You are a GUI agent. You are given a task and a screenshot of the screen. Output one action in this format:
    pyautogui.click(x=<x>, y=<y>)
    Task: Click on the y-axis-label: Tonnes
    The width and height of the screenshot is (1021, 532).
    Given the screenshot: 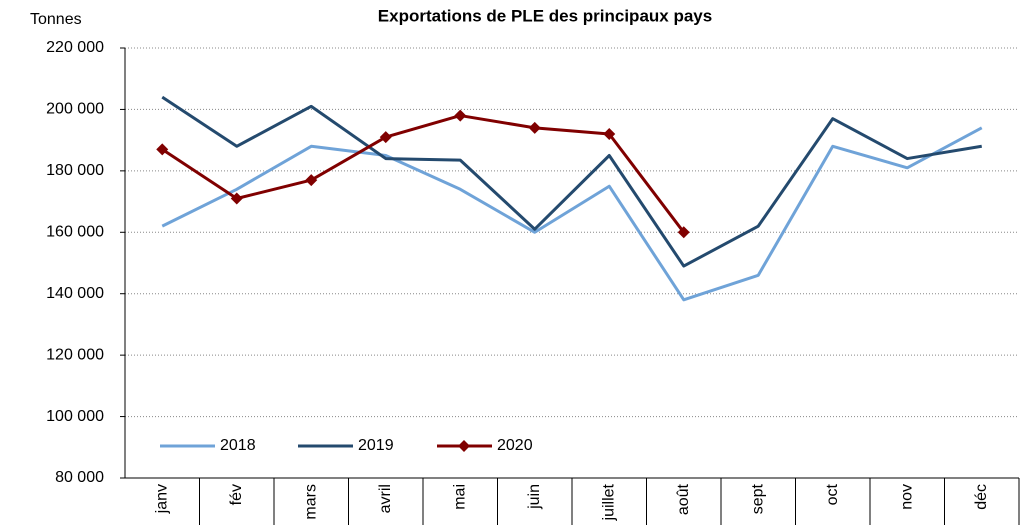 What is the action you would take?
    pyautogui.click(x=56, y=19)
    